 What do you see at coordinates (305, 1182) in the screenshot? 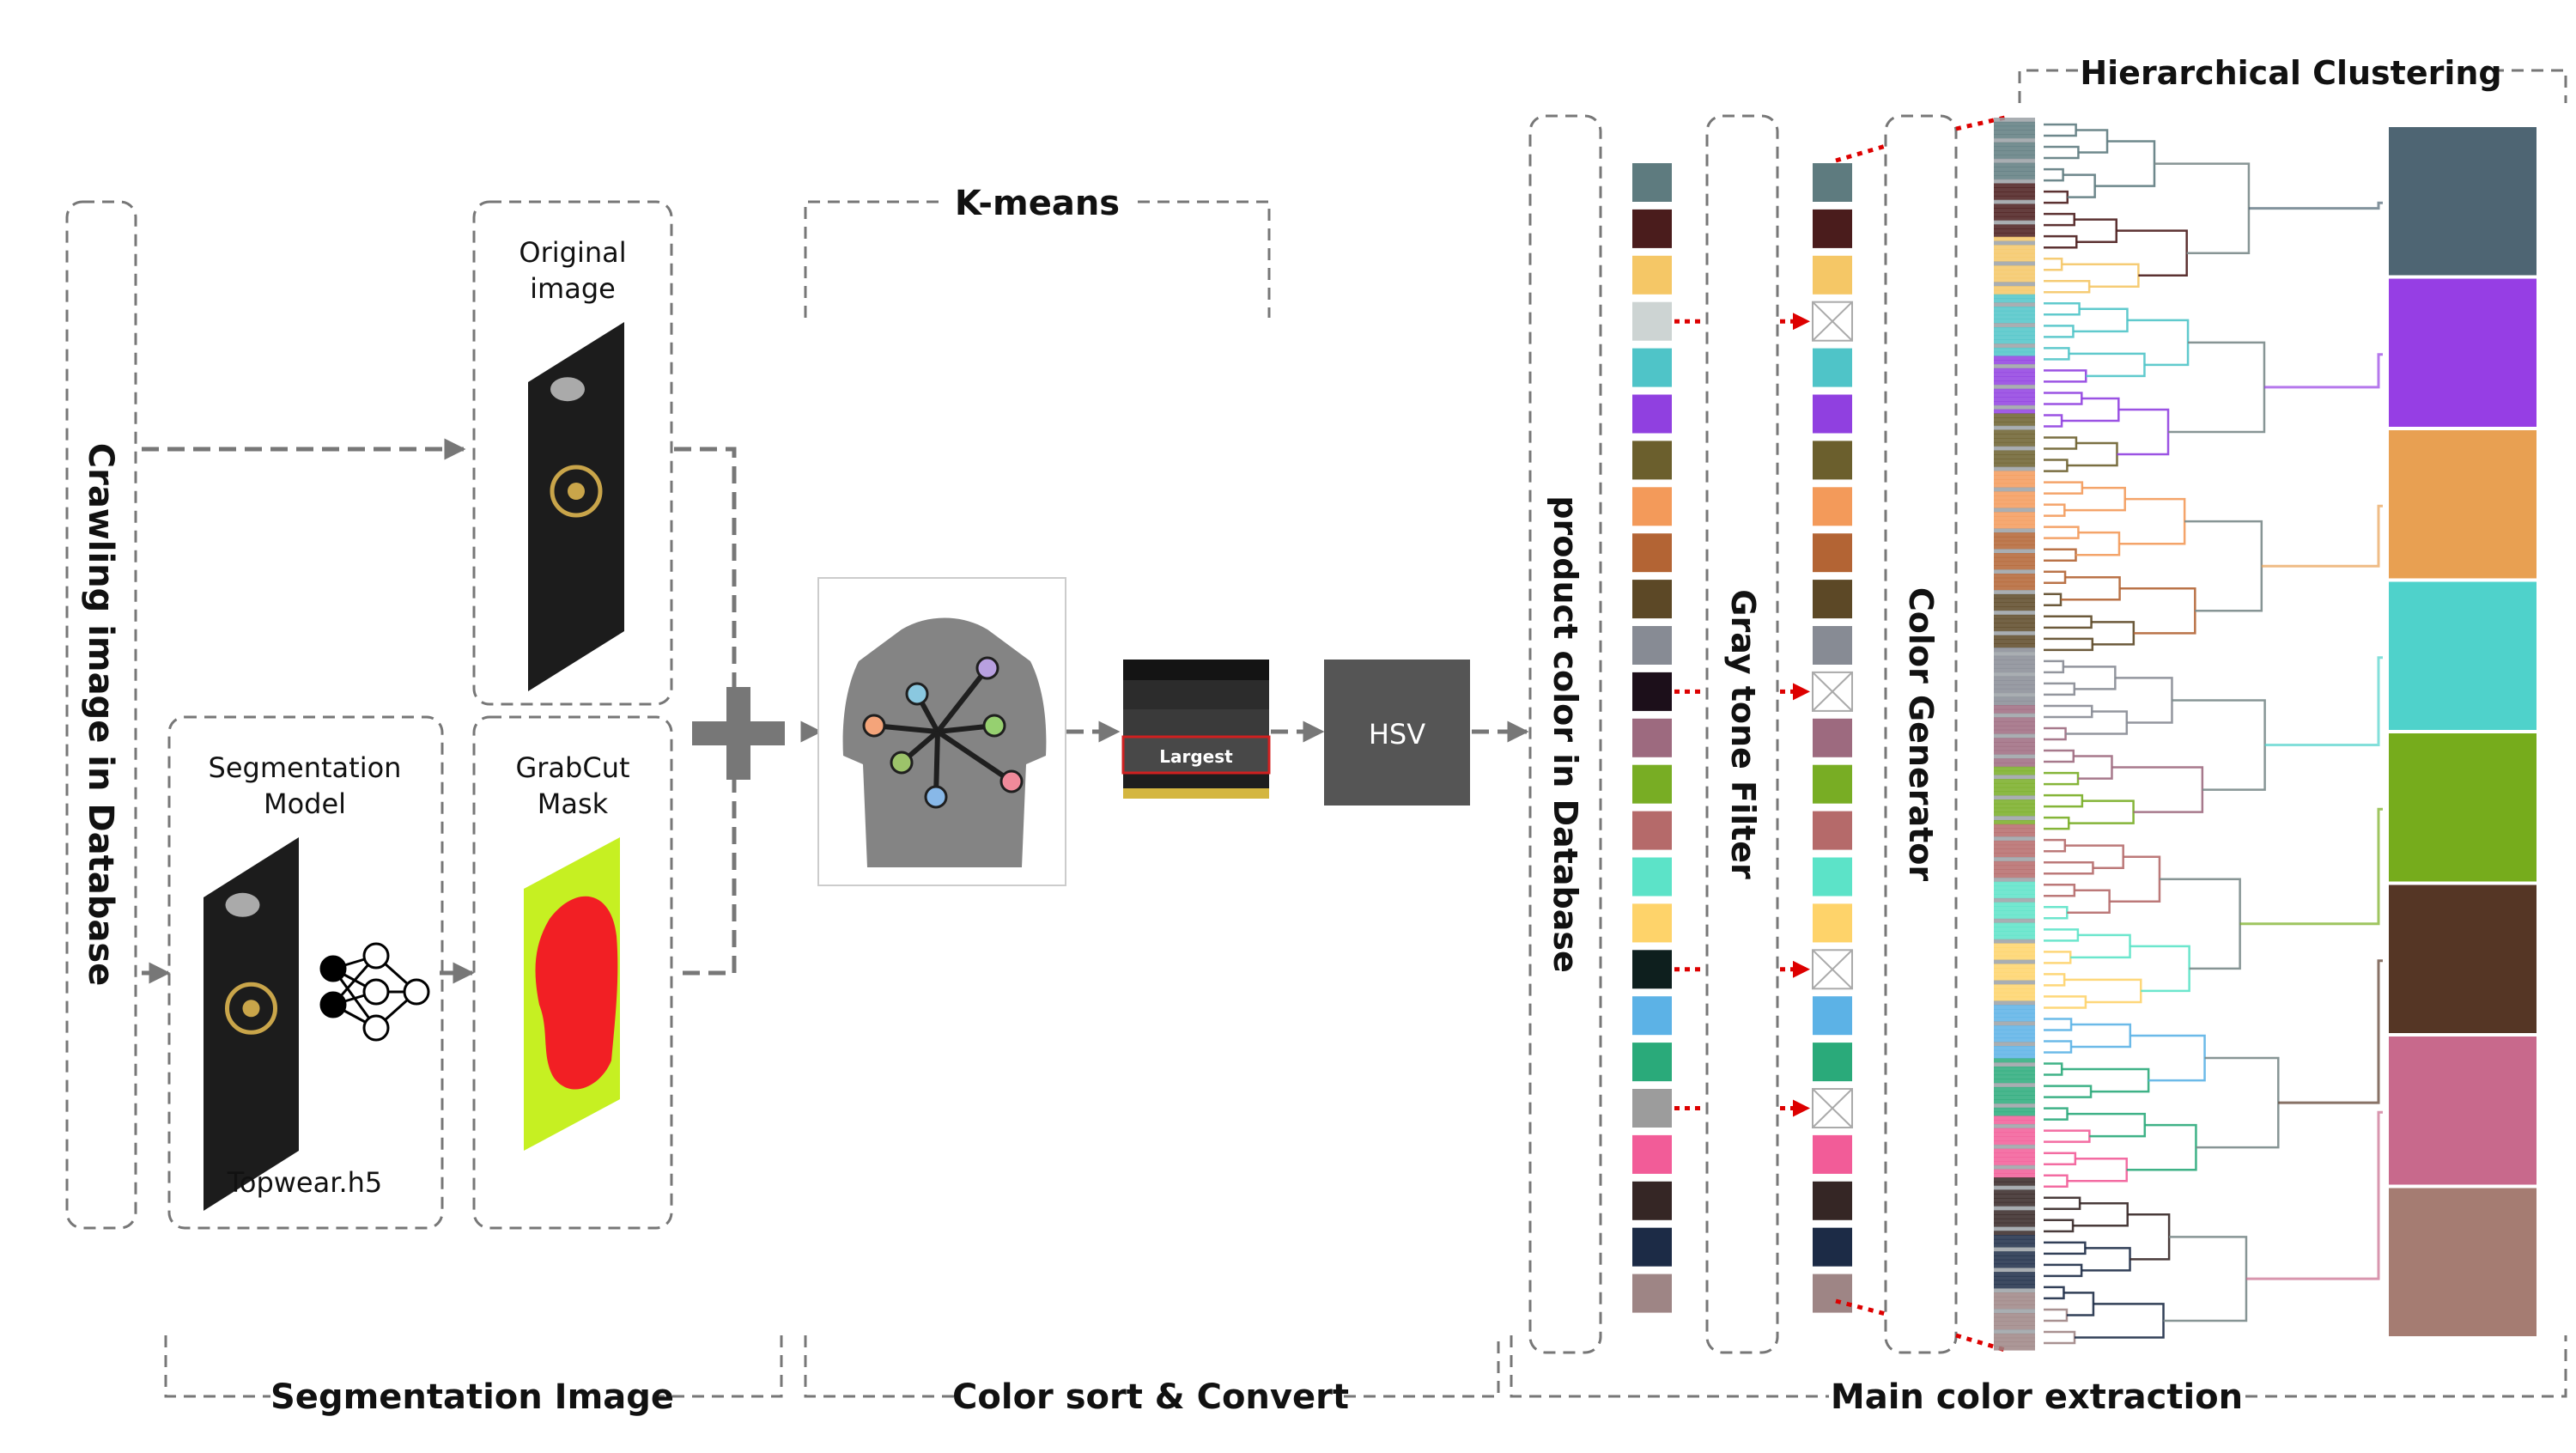
I see `topwear-label: Topwear.h5` at bounding box center [305, 1182].